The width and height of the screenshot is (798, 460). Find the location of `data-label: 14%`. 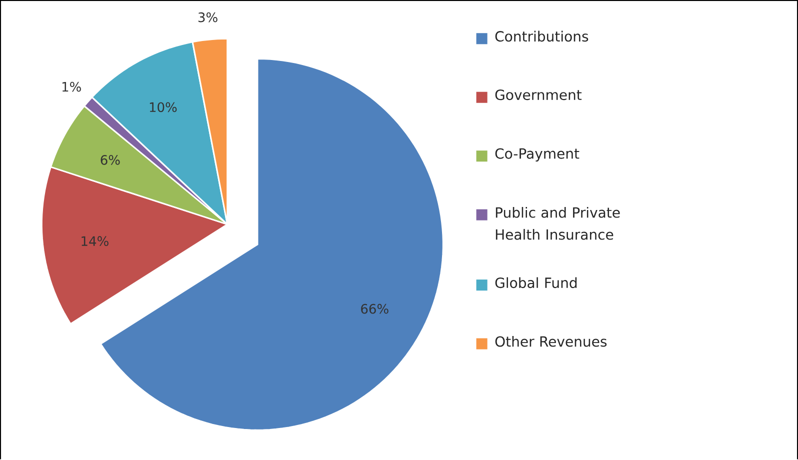

data-label: 14% is located at coordinates (95, 241).